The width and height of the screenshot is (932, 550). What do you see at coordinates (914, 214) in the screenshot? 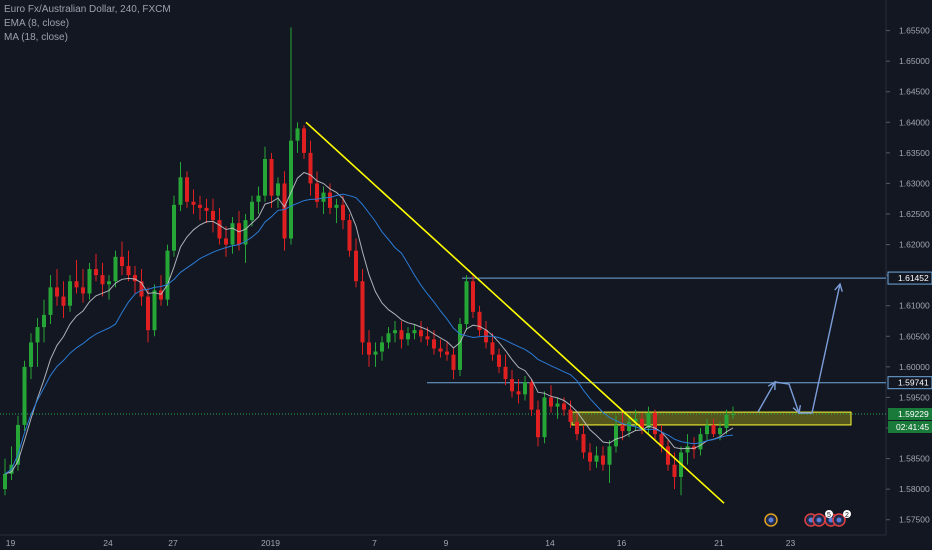
I see `y-tick-label: 1.62500` at bounding box center [914, 214].